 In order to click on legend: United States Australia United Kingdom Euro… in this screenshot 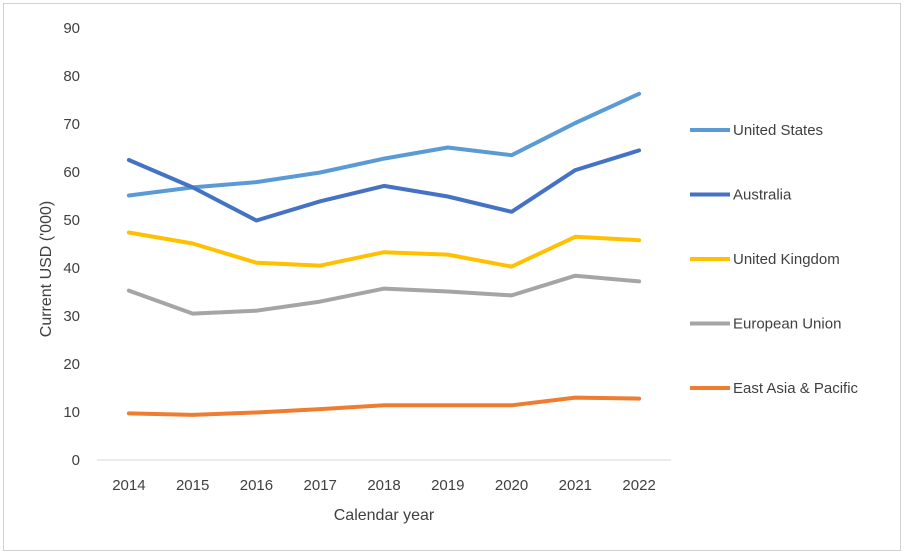, I will do `click(774, 259)`.